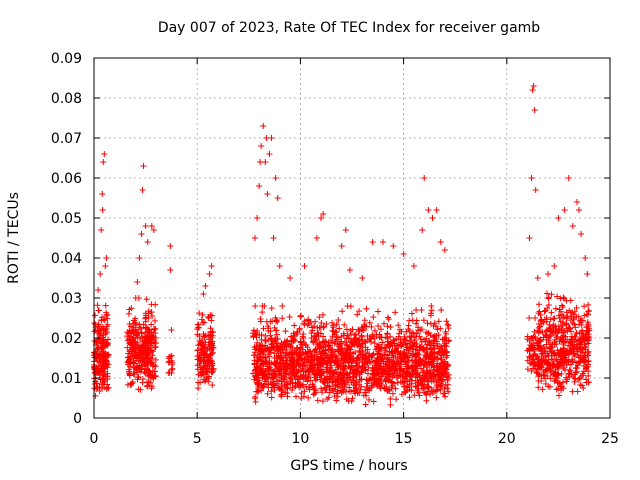 This screenshot has width=640, height=480. Describe the element at coordinates (66, 339) in the screenshot. I see `y-tick-label: 0.02` at that location.